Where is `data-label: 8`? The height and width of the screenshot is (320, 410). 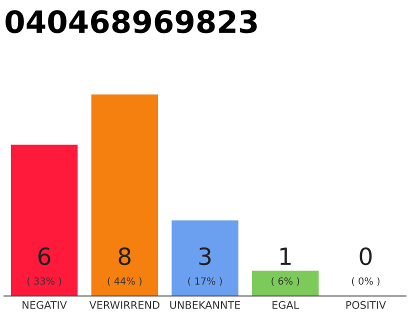
data-label: 8 is located at coordinates (124, 256).